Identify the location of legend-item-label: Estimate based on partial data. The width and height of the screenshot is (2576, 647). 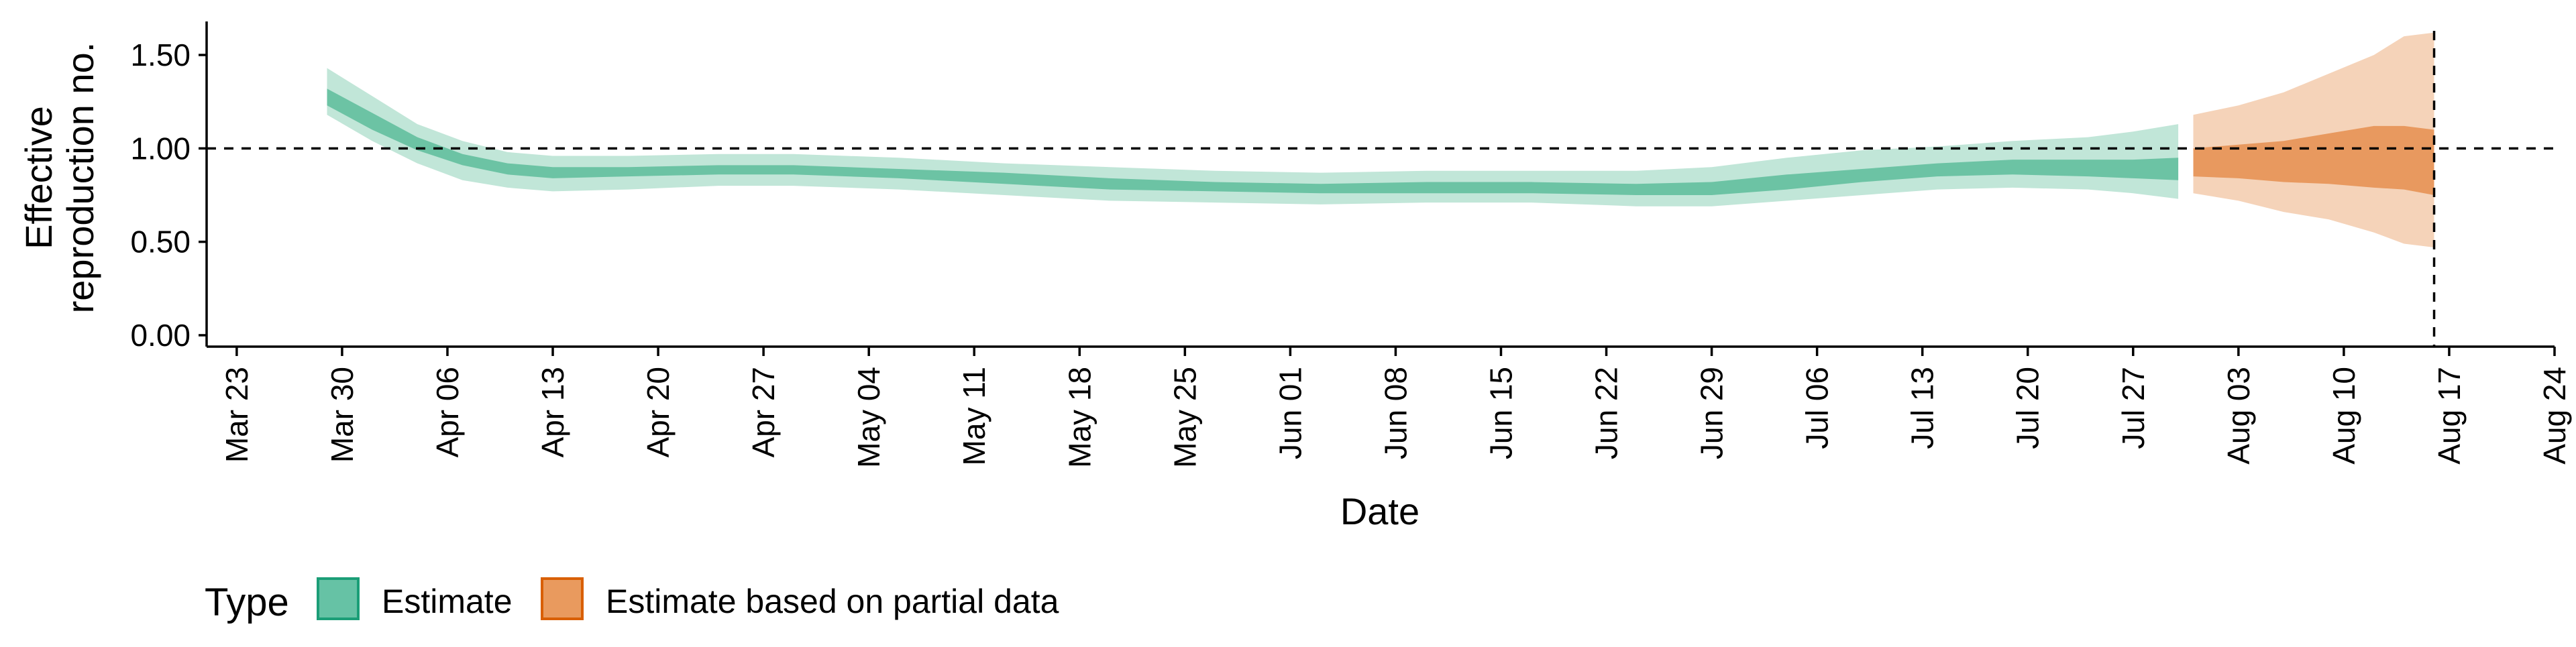
(832, 602).